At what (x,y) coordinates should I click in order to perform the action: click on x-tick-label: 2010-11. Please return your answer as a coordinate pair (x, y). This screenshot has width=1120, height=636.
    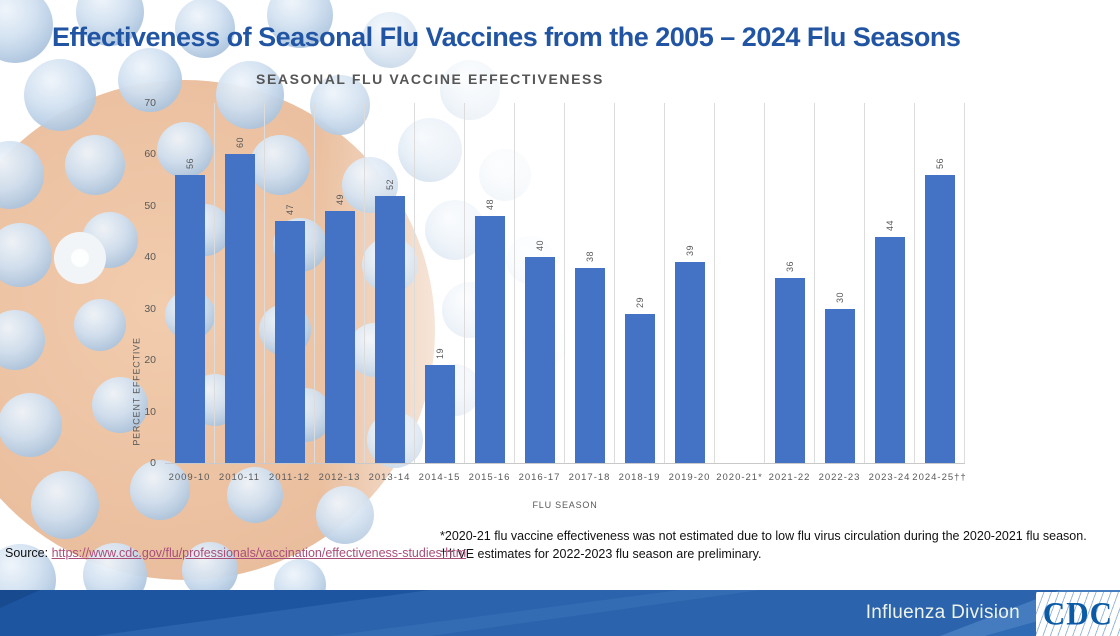
    Looking at the image, I should click on (239, 477).